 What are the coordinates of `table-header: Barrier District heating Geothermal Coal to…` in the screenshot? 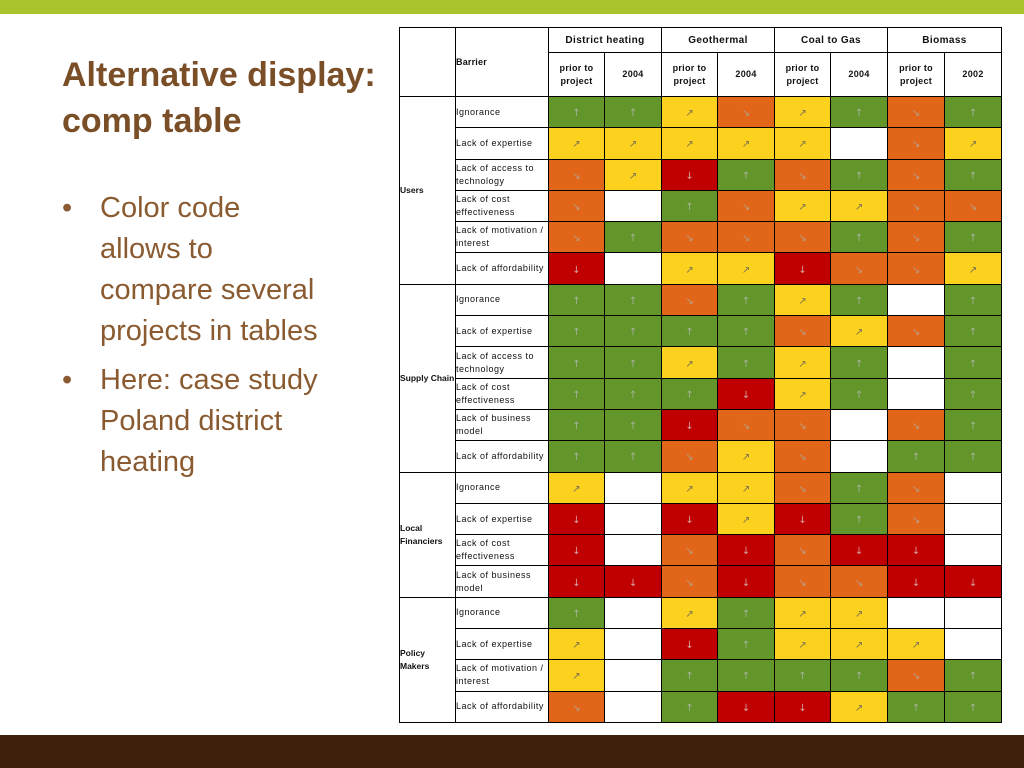 It's located at (701, 62).